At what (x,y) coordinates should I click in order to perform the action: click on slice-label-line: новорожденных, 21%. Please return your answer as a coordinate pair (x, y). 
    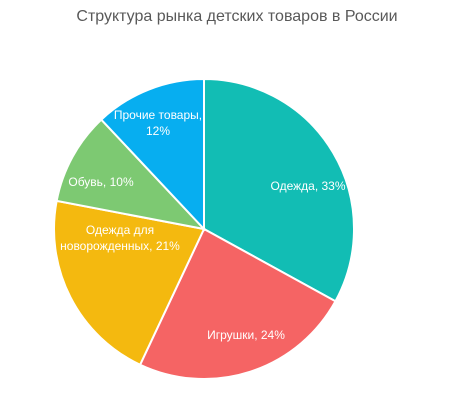
    Looking at the image, I should click on (120, 246).